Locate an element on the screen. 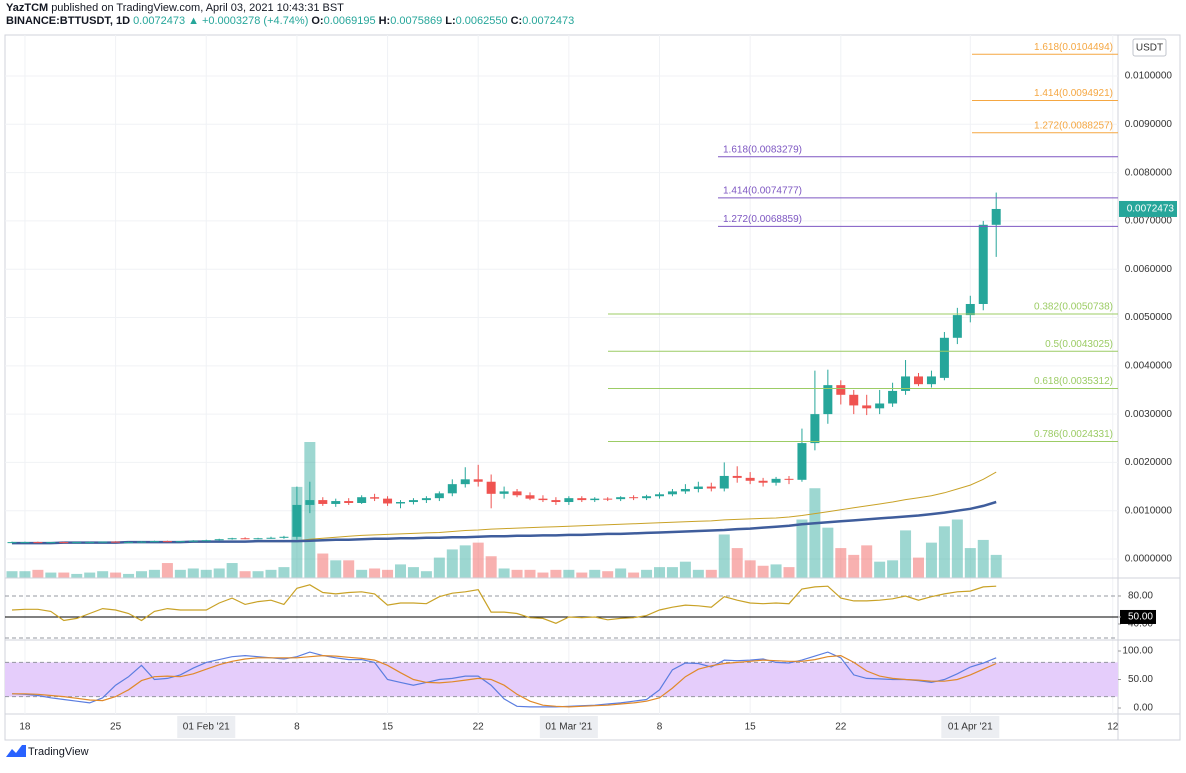 This screenshot has width=1186, height=773. fib-label: 0.618(0.0035312) is located at coordinates (1073, 381).